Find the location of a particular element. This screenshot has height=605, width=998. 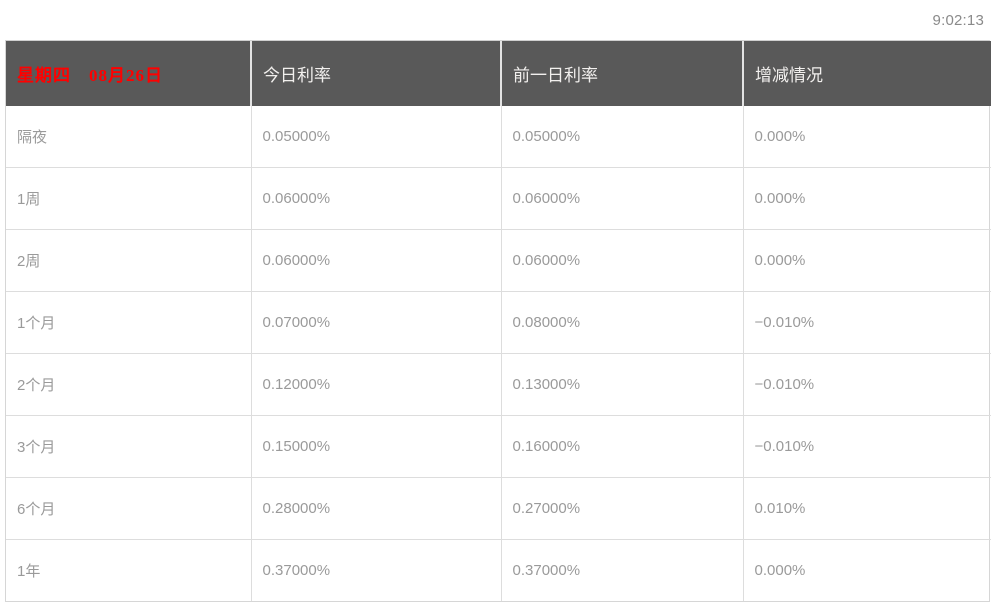

change-header: 增减情况 is located at coordinates (867, 73).